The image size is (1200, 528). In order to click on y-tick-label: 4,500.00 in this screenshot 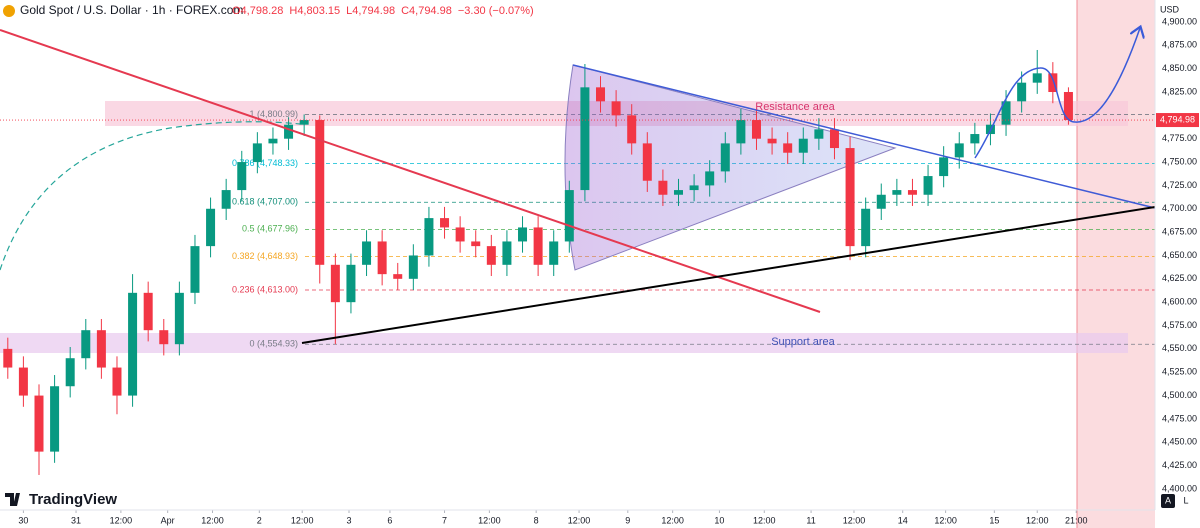, I will do `click(1179, 395)`.